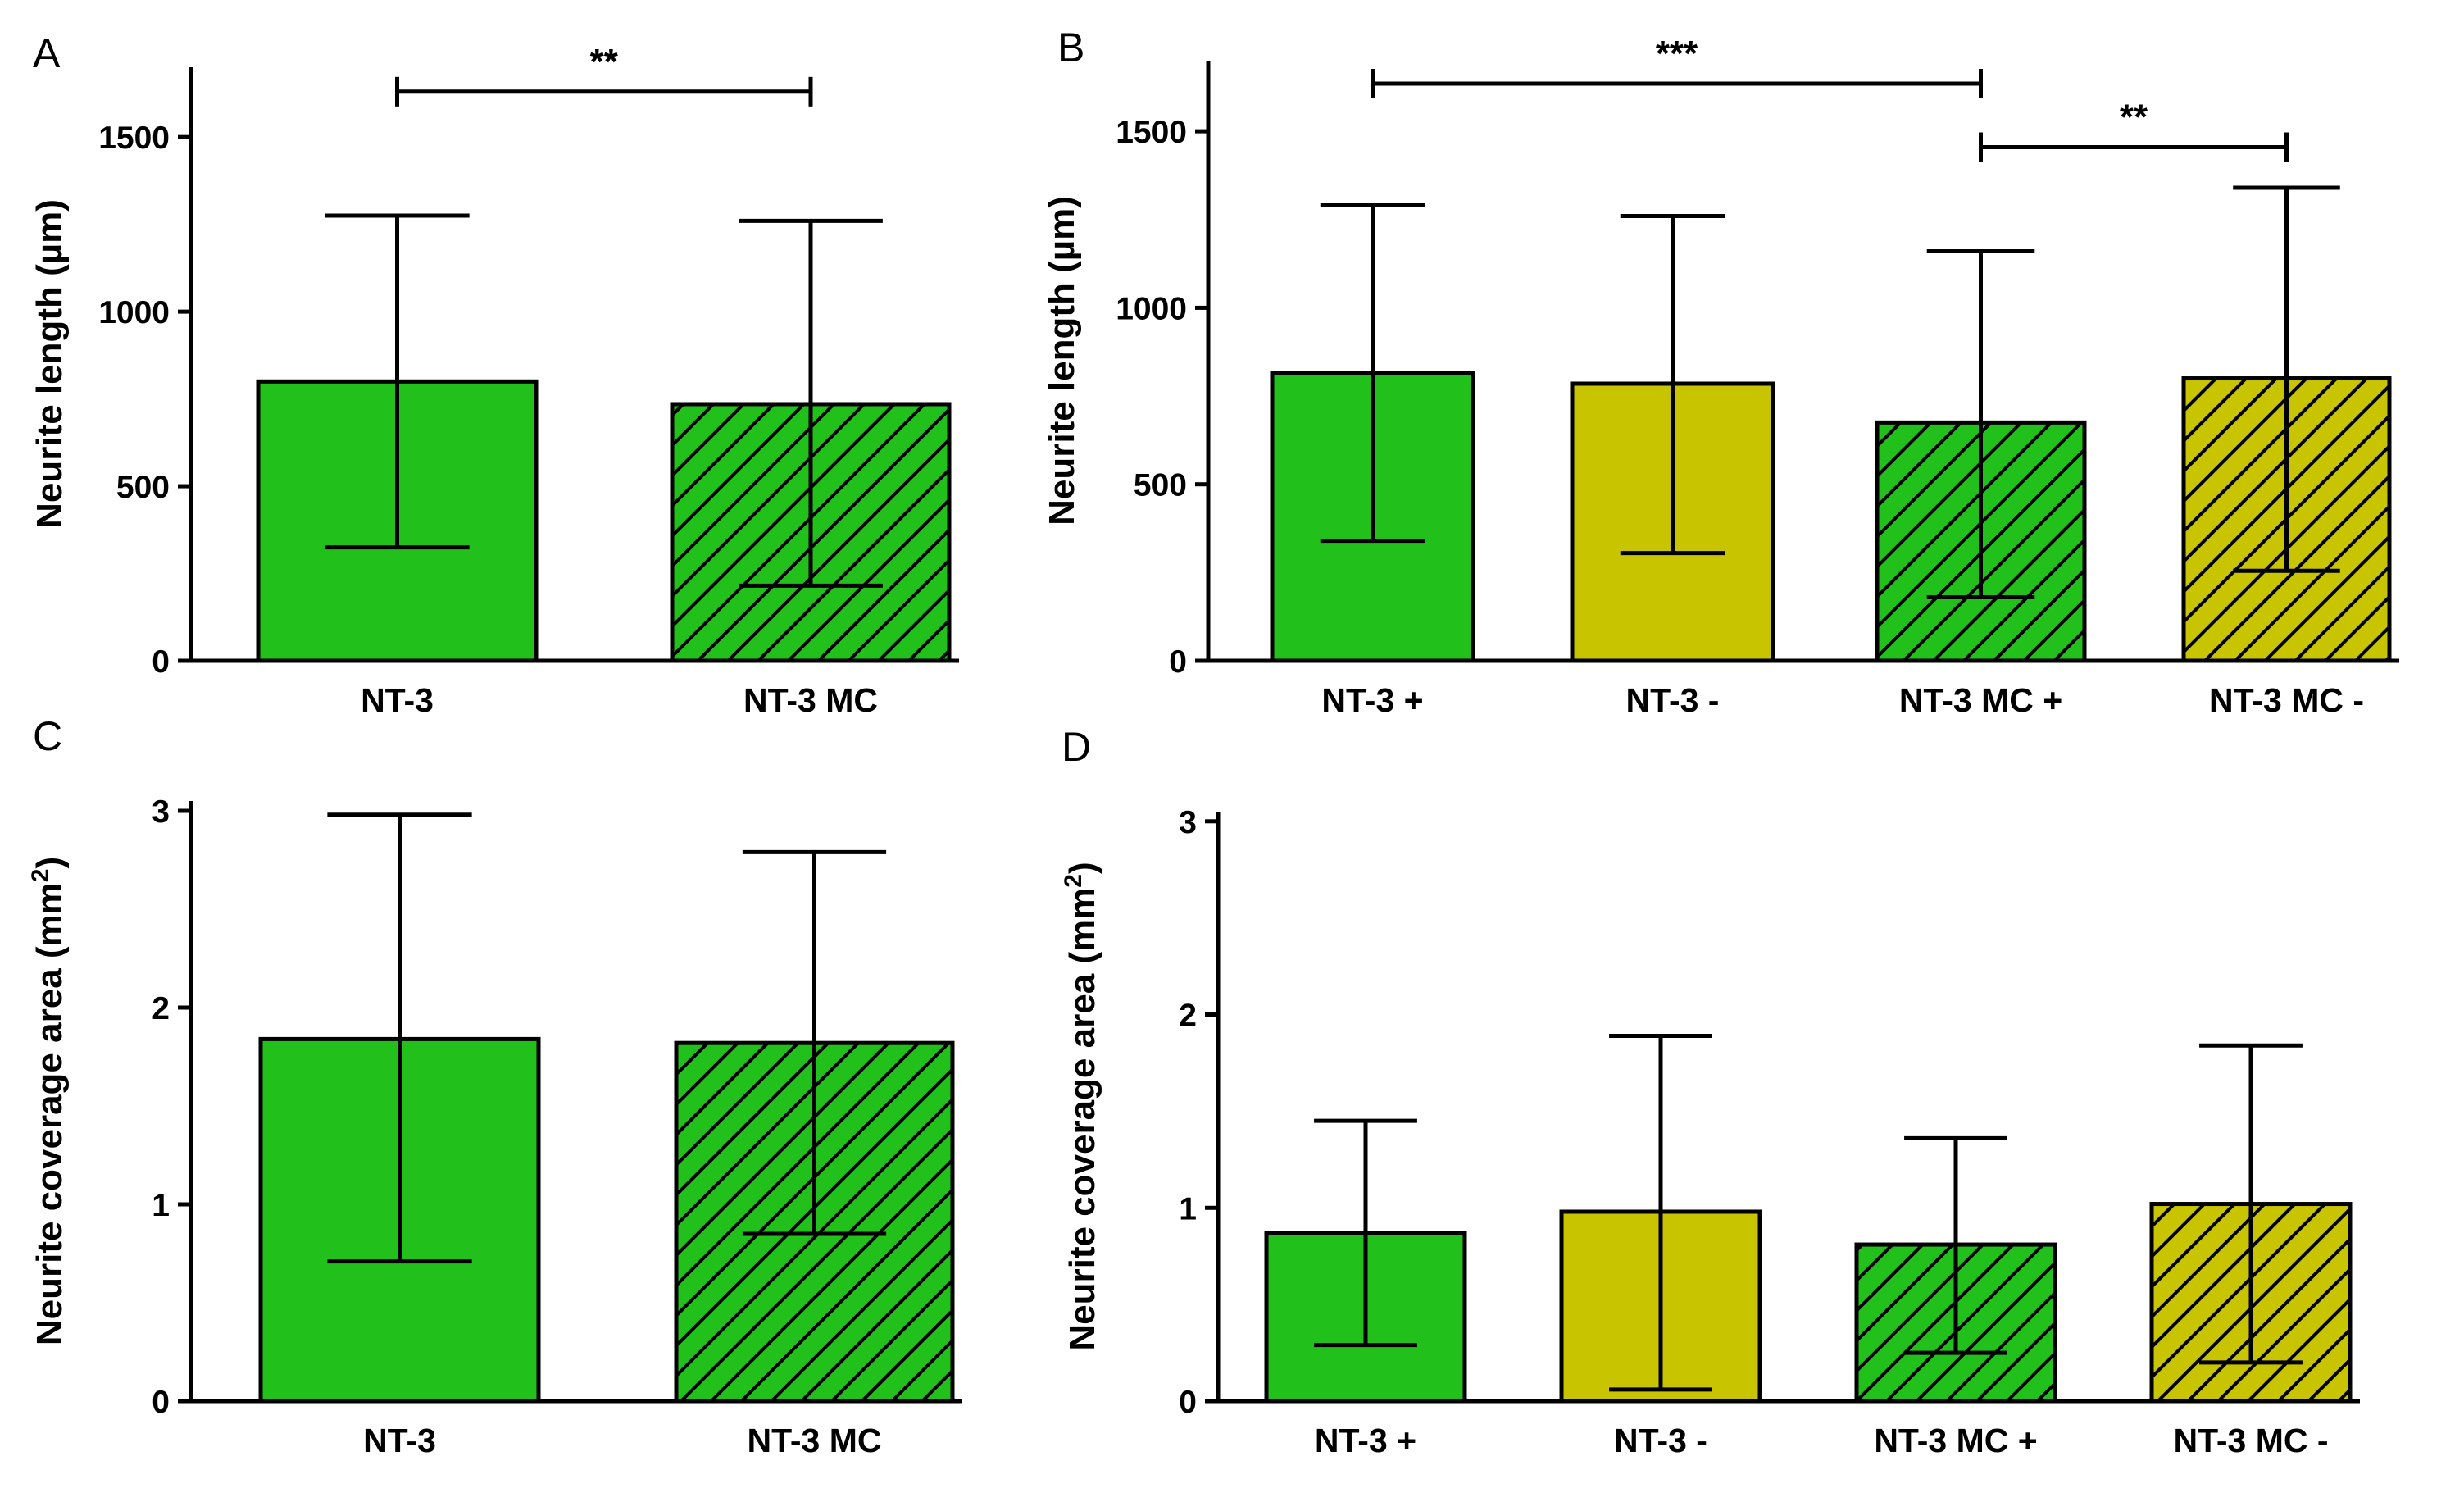 The height and width of the screenshot is (1488, 2464). Describe the element at coordinates (1070, 48) in the screenshot. I see `panel-letter: B` at that location.